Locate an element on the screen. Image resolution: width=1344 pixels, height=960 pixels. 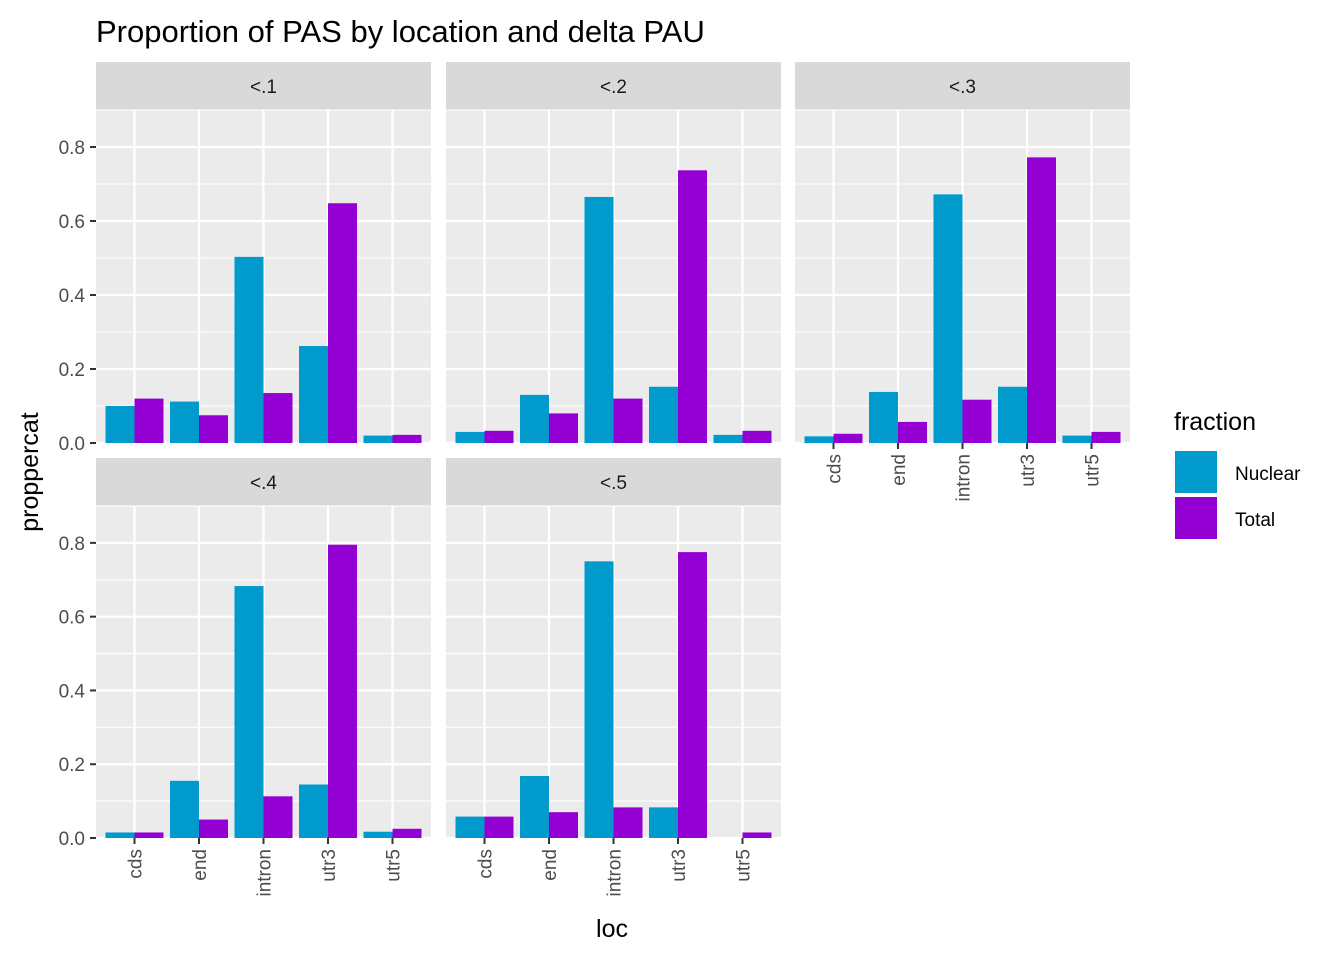
facet-4-bar-end-total is located at coordinates (213, 828).